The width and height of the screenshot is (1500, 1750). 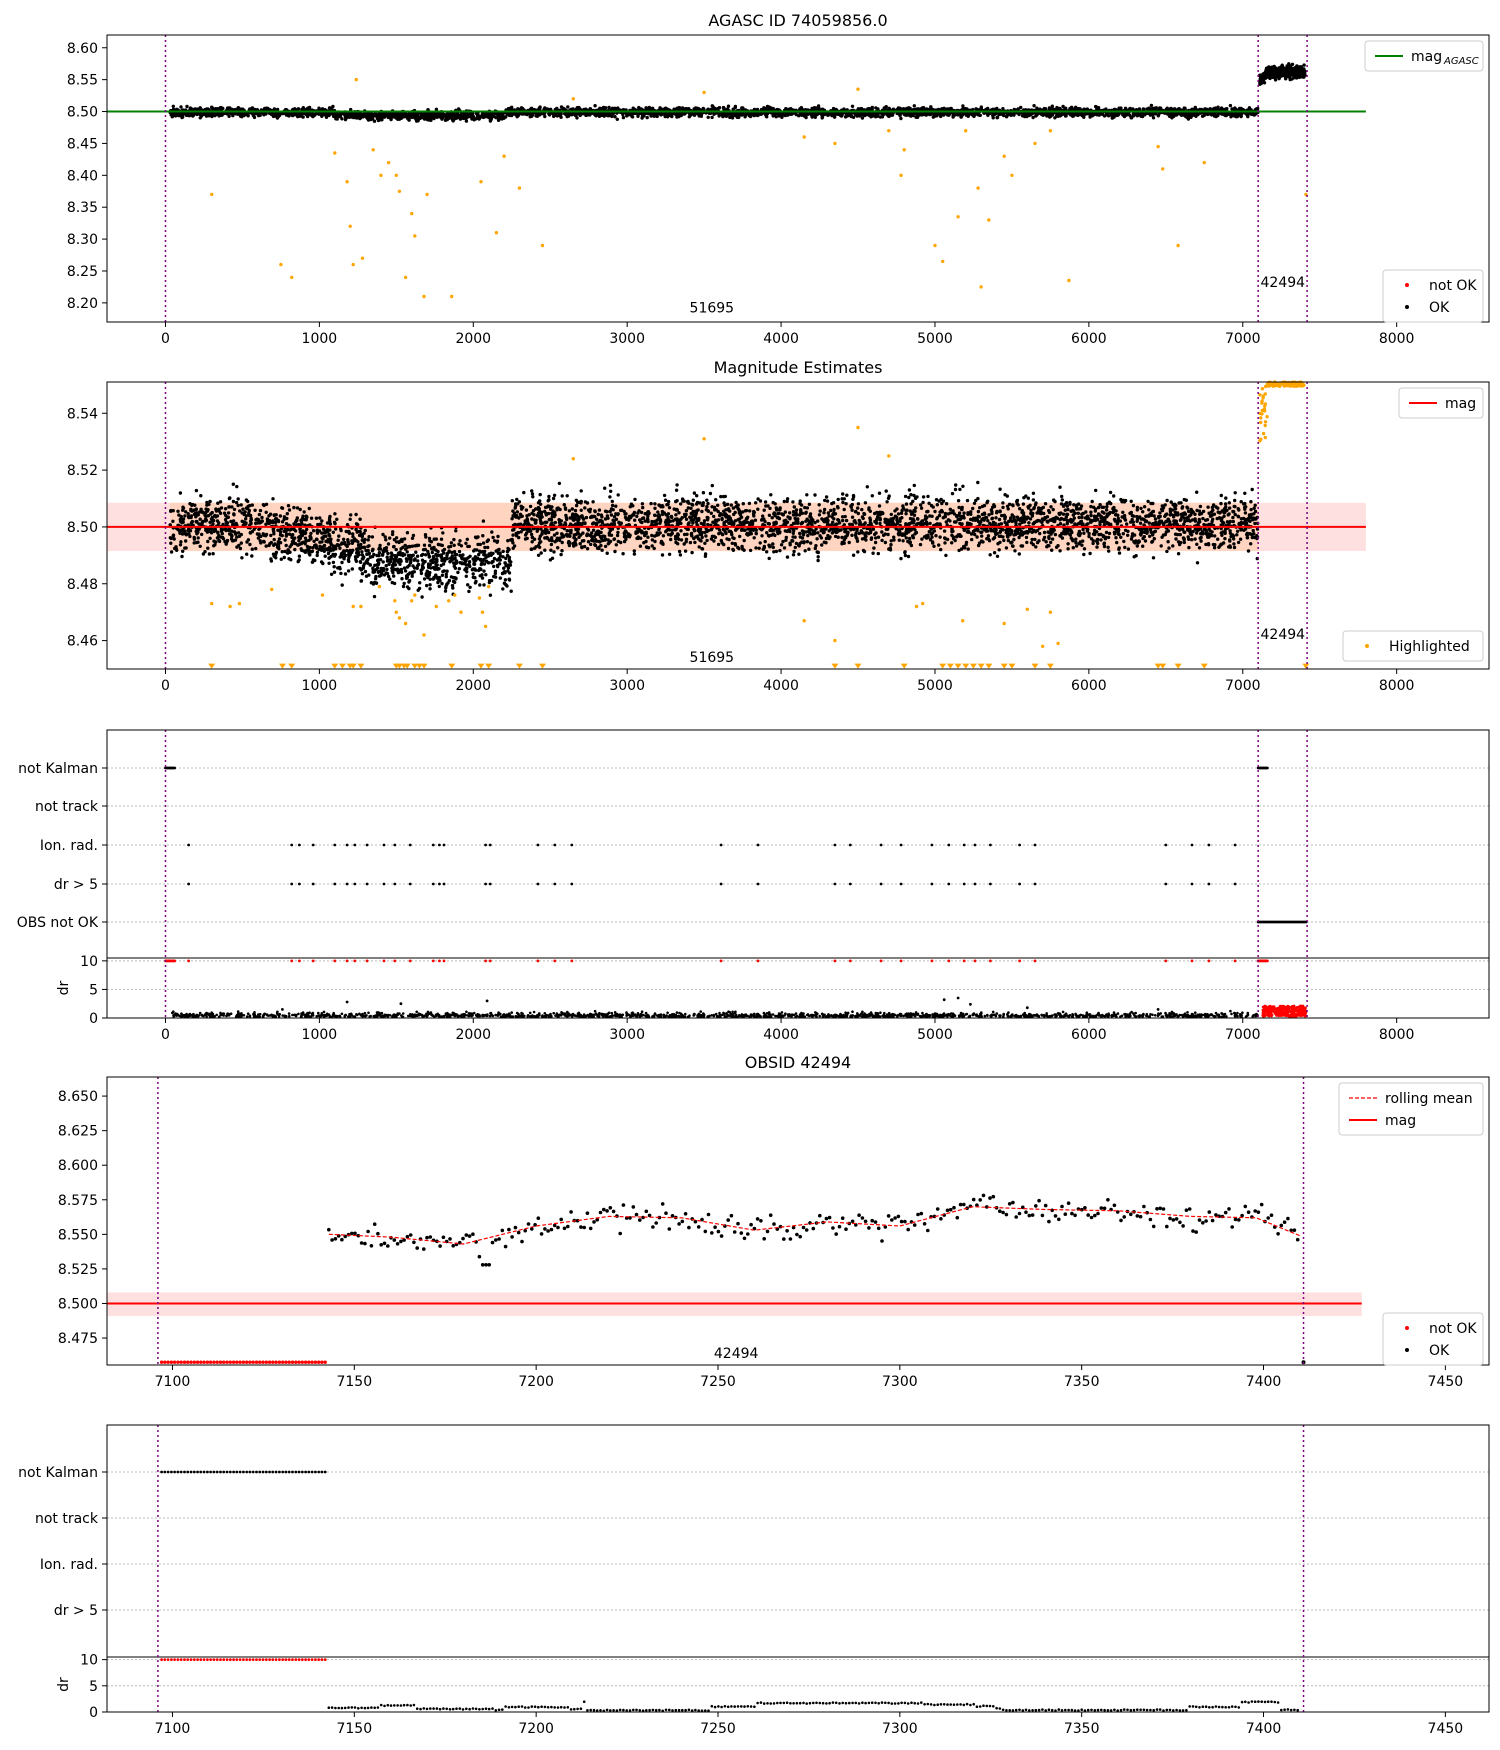 What do you see at coordinates (1283, 283) in the screenshot?
I see `obsid-label: 42494` at bounding box center [1283, 283].